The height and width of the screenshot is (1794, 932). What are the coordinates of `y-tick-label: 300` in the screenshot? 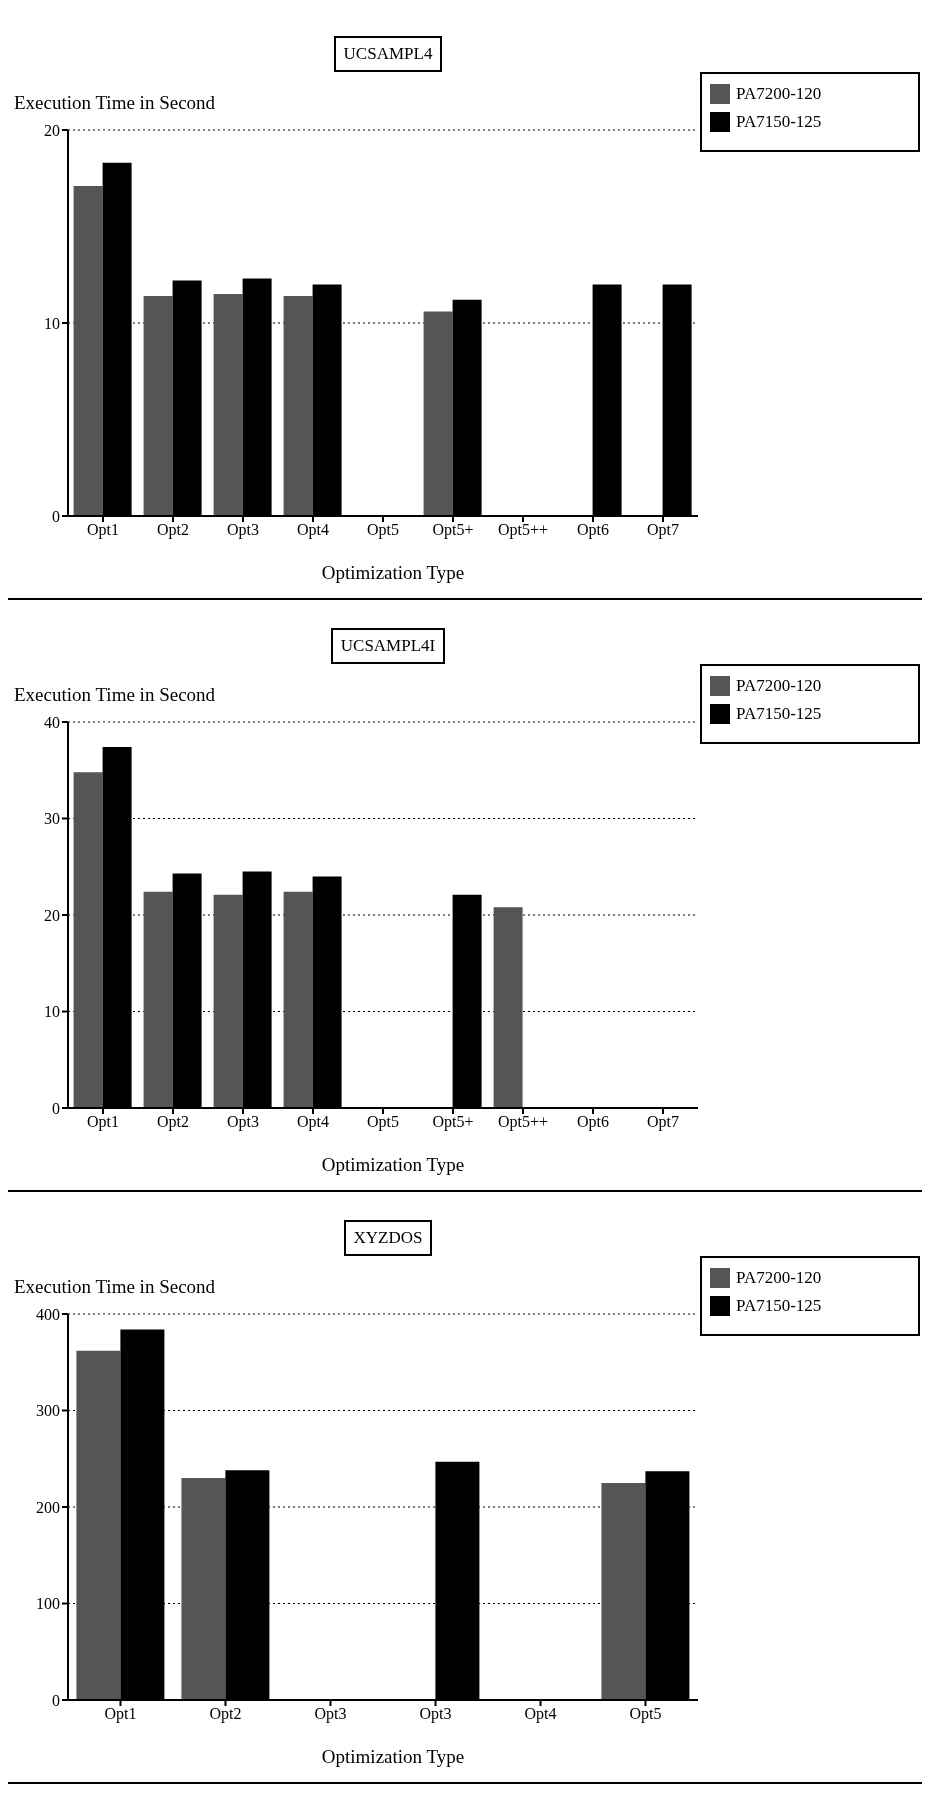 It's located at (48, 1411).